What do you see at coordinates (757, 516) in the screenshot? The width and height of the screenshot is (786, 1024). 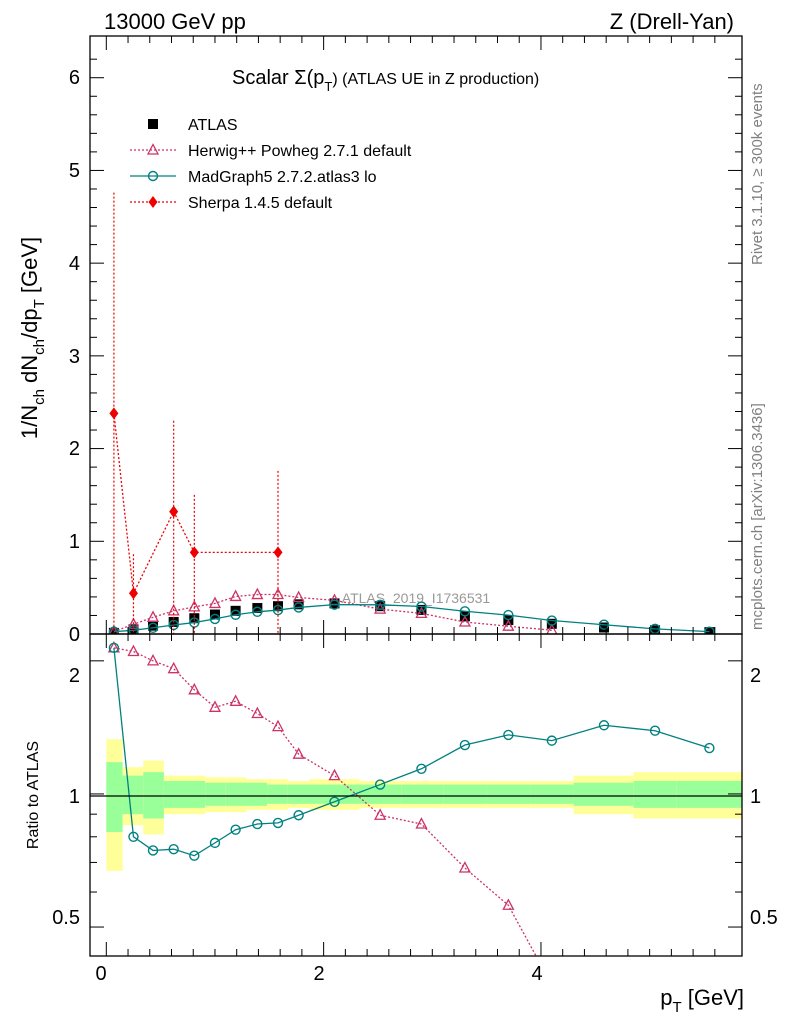 I see `mcplots-label: mcplots.cern.ch [arXiv:1306.3436]` at bounding box center [757, 516].